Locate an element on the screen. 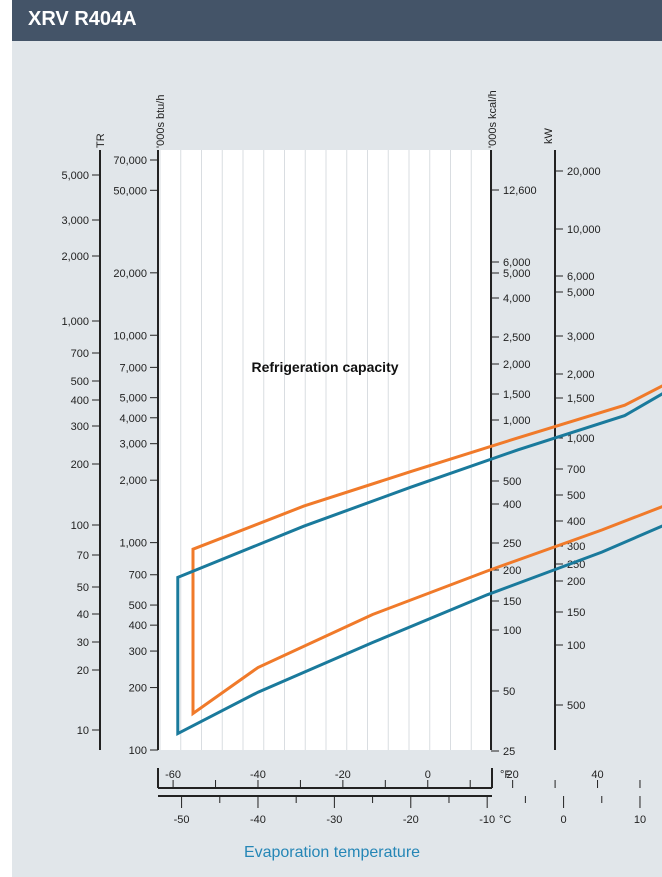  tr-tick-label: 300 is located at coordinates (80, 427).